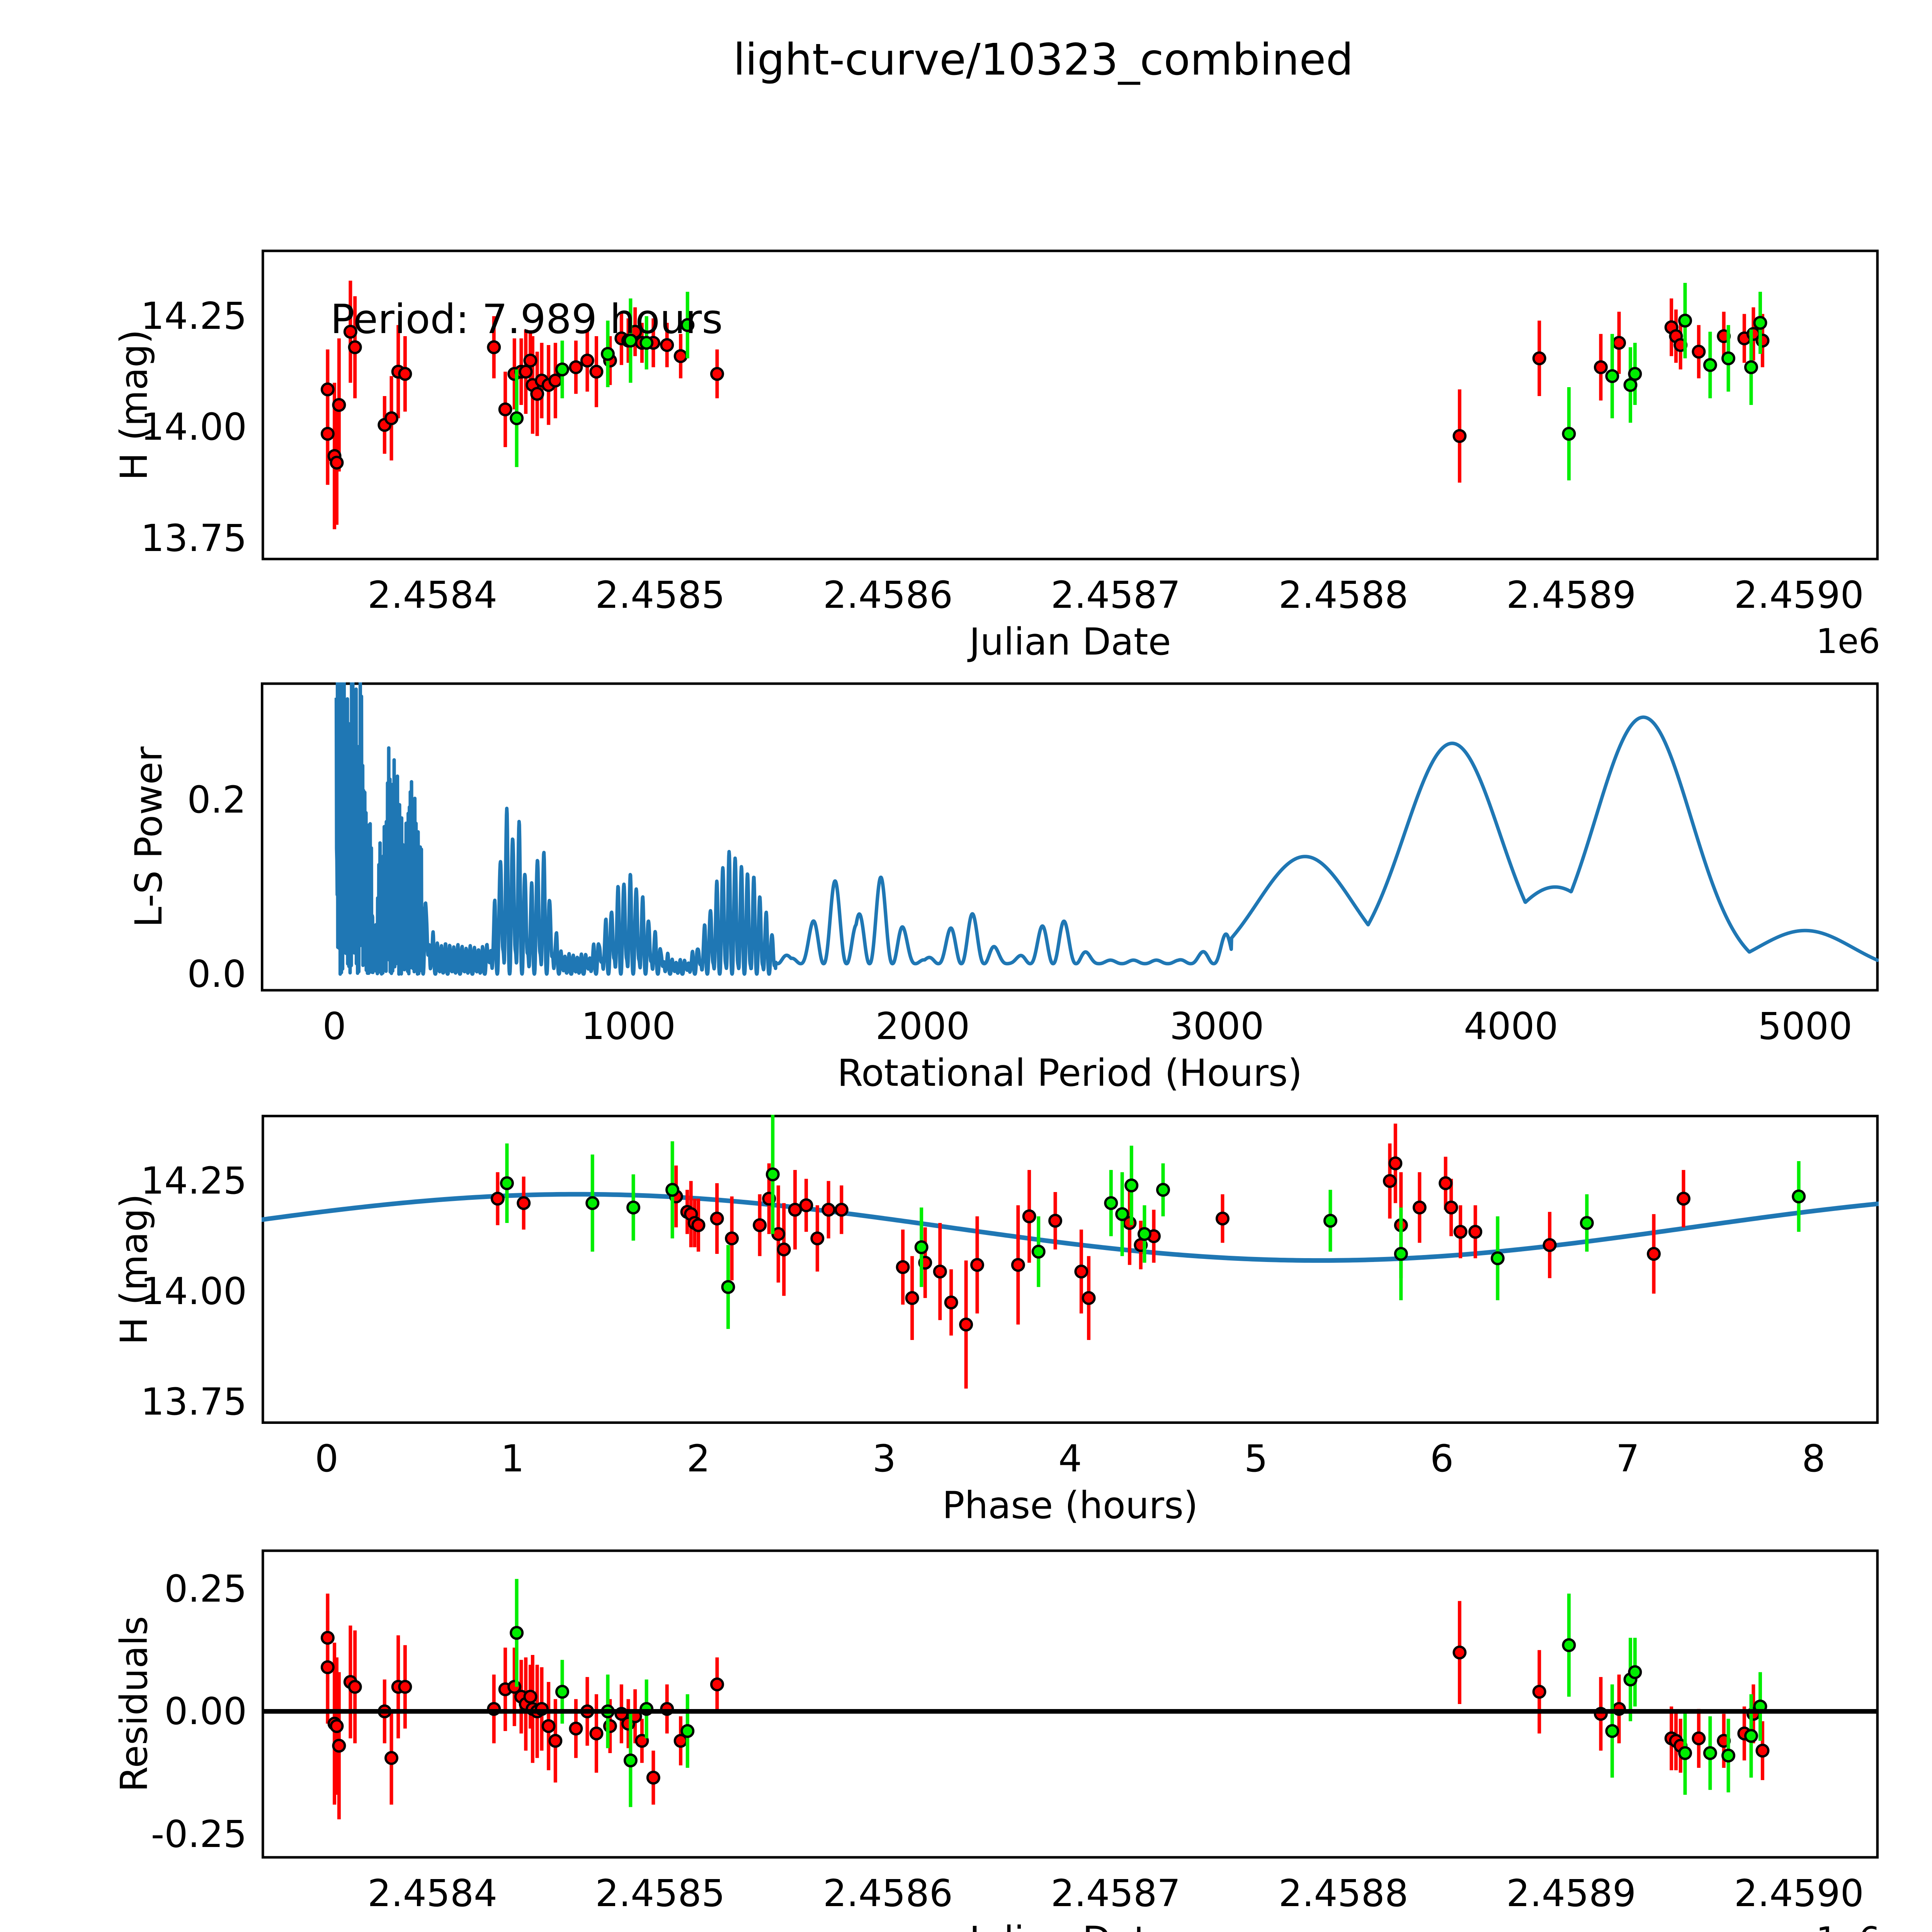 Image resolution: width=1932 pixels, height=1932 pixels. What do you see at coordinates (194, 1402) in the screenshot?
I see `y-tick-label: 13.75` at bounding box center [194, 1402].